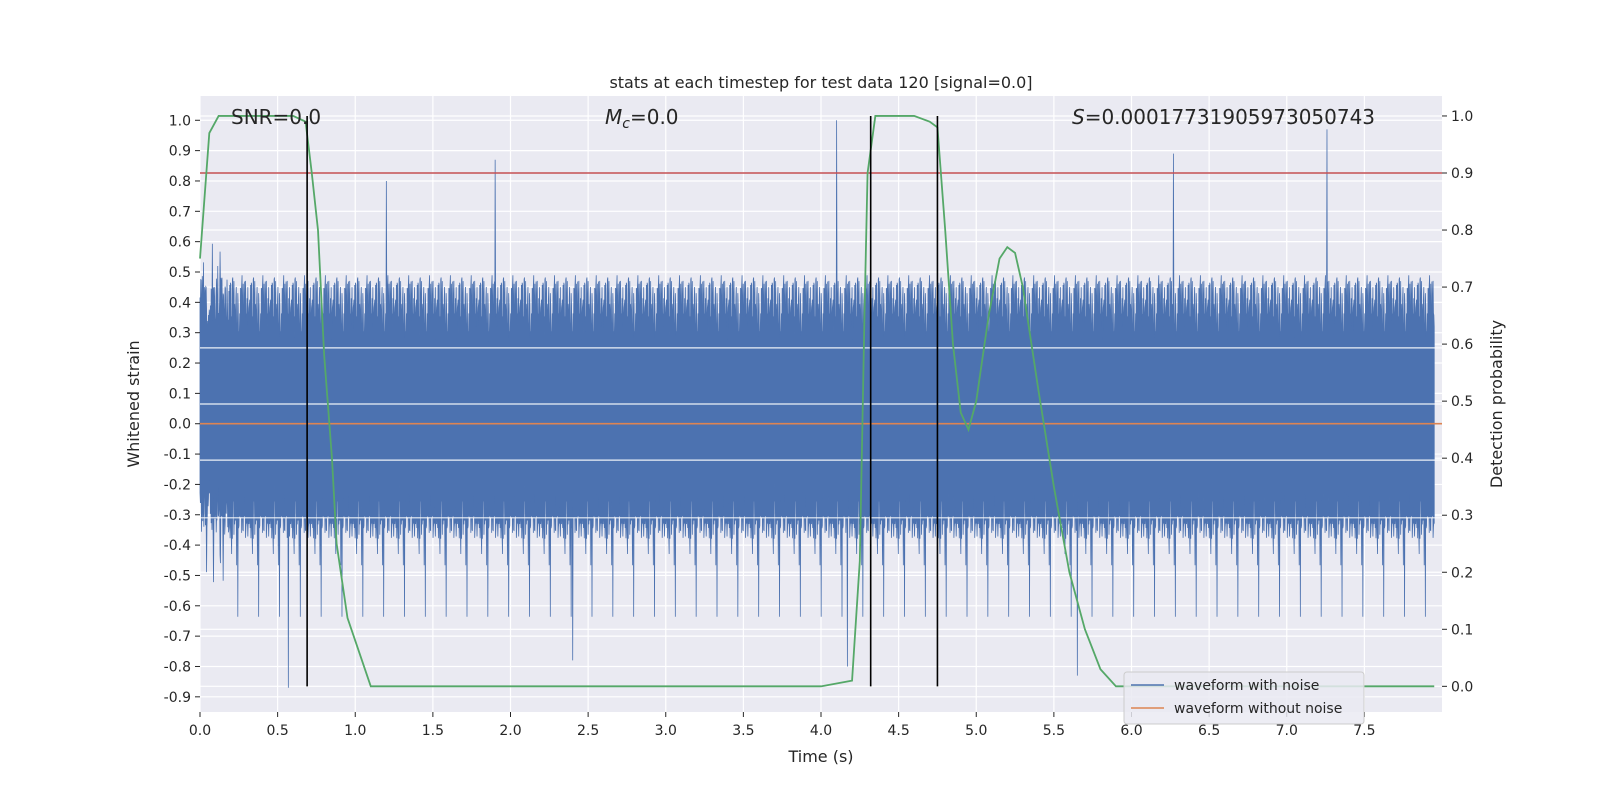 This screenshot has height=800, width=1600. Describe the element at coordinates (177, 455) in the screenshot. I see `y-tick-label: -0.1` at that location.